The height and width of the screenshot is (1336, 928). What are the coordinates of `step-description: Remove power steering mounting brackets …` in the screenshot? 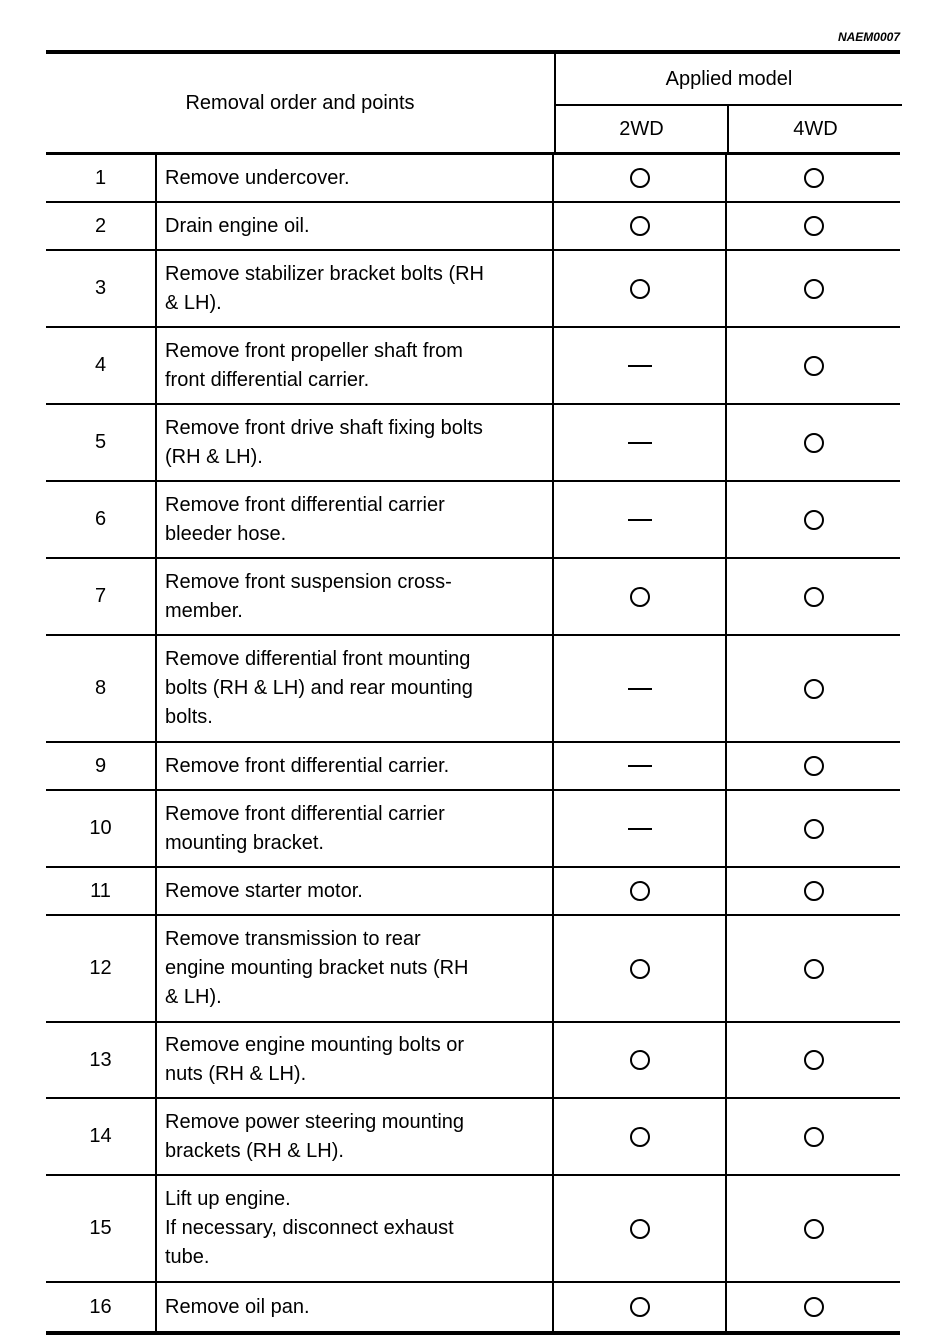 It's located at (355, 1136).